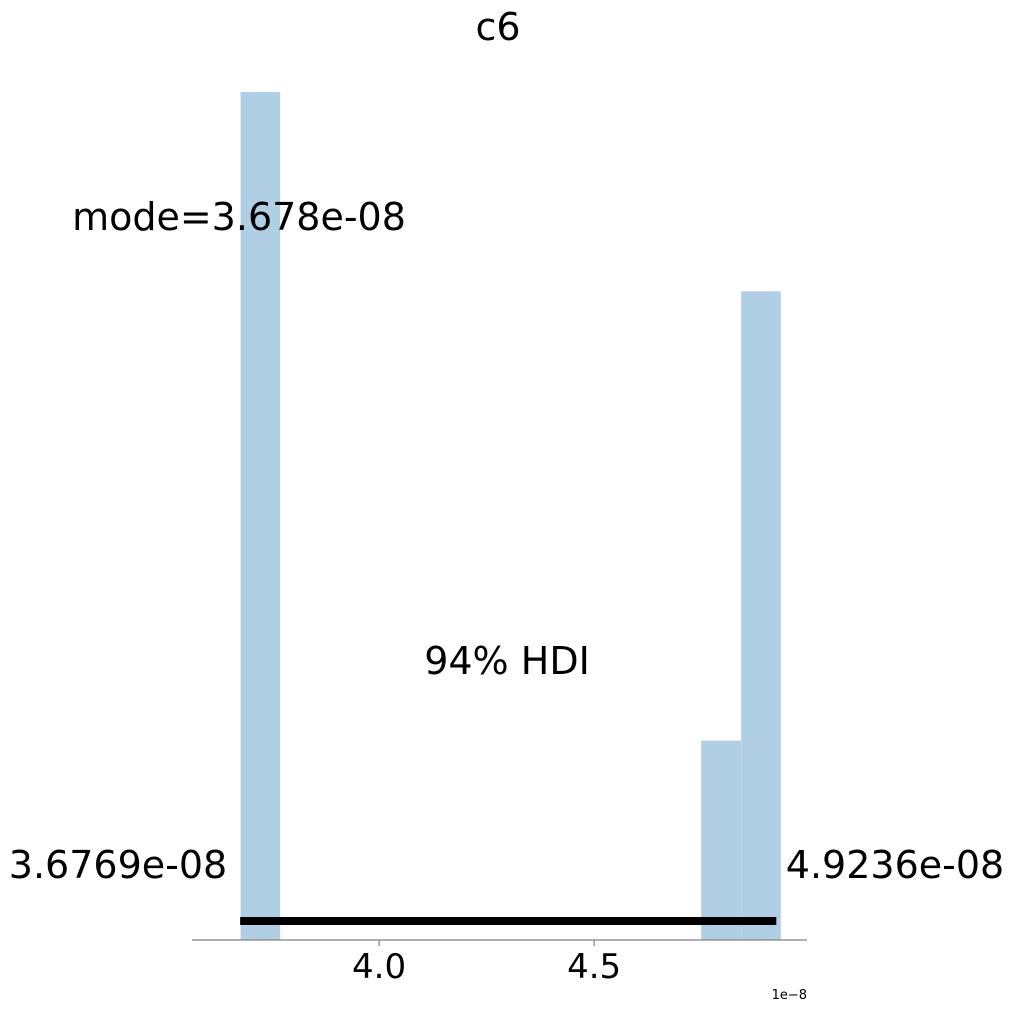 The width and height of the screenshot is (1014, 1011). What do you see at coordinates (118, 865) in the screenshot?
I see `hdi-lower-label: 3.6769e-08` at bounding box center [118, 865].